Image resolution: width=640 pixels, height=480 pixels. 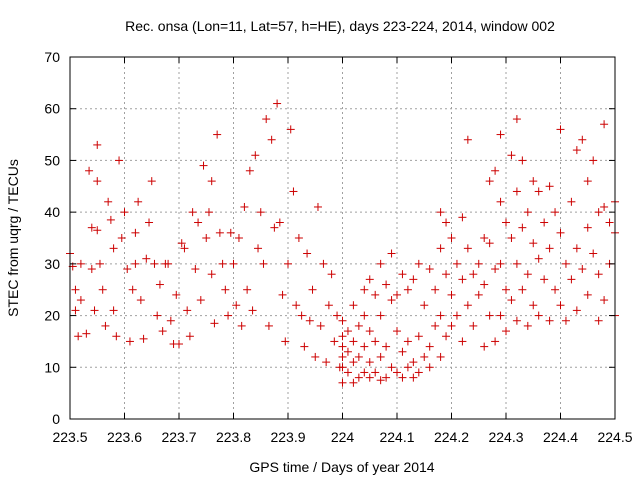 I want to click on x-axis-label: GPS time / Days of year 2014, so click(x=341, y=467).